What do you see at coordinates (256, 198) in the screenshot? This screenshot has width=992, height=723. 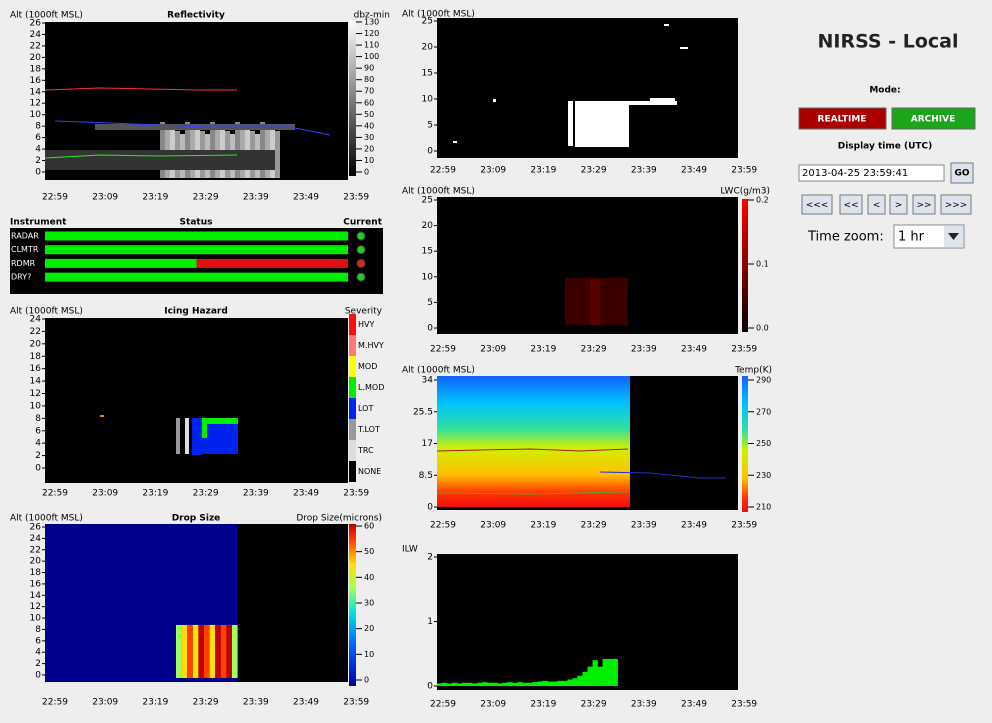 I see `time-tick-label: 23:39` at bounding box center [256, 198].